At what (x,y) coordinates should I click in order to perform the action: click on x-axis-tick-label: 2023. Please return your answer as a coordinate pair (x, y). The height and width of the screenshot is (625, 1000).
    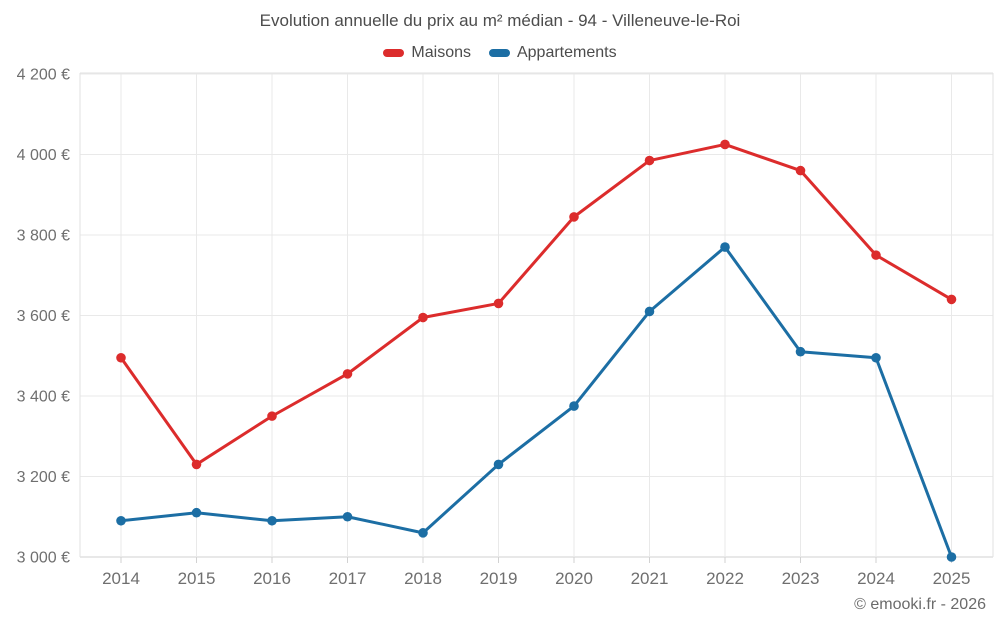
    Looking at the image, I should click on (801, 578).